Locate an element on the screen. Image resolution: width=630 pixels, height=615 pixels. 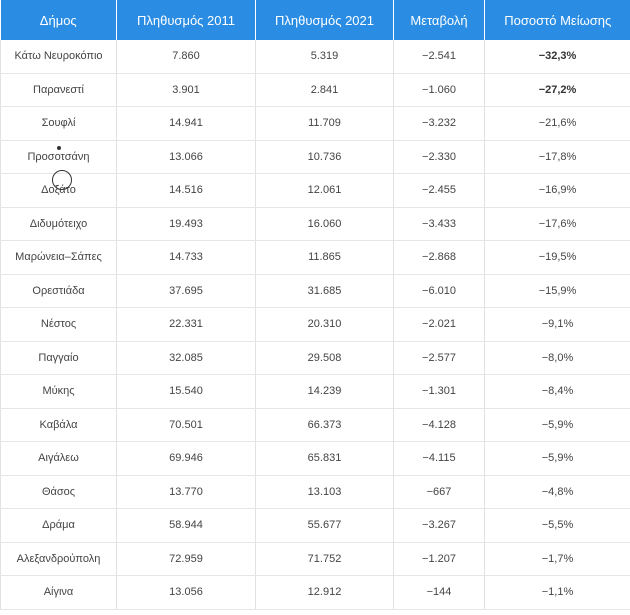
table-row: Θάσος 13.770 13.103 −667 −4,8% is located at coordinates (315, 492).